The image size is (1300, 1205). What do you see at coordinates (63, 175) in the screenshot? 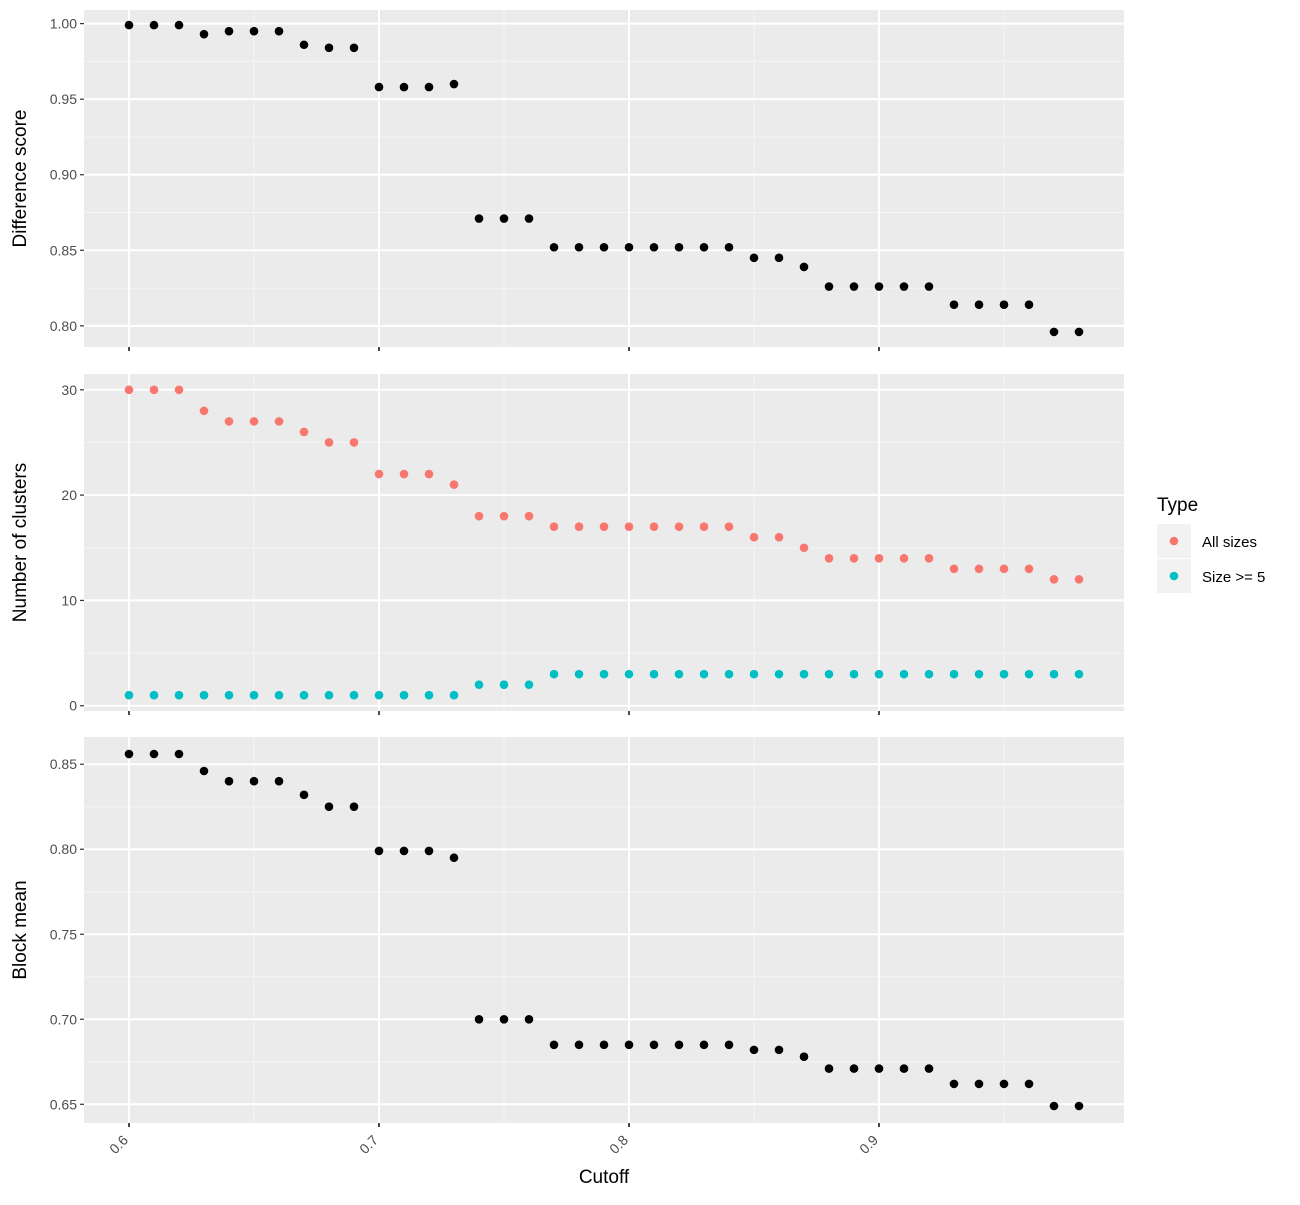
I see `y-tick-label: 0.90` at bounding box center [63, 175].